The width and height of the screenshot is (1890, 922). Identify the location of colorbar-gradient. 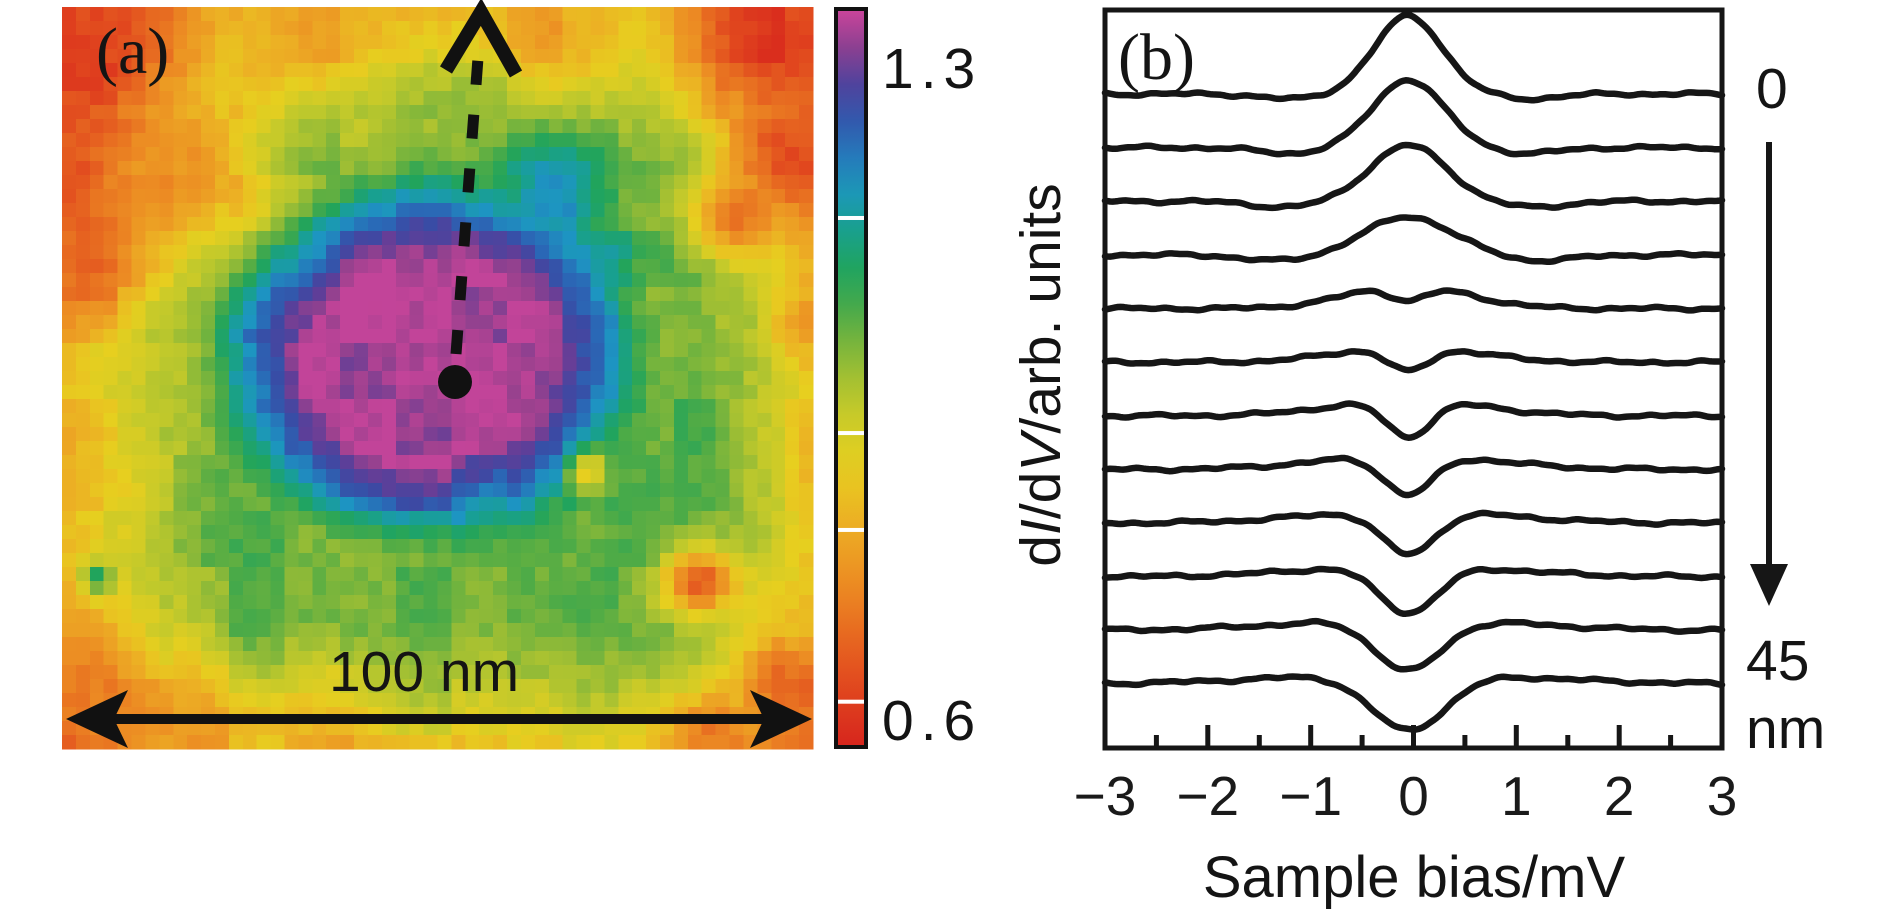
(851, 378).